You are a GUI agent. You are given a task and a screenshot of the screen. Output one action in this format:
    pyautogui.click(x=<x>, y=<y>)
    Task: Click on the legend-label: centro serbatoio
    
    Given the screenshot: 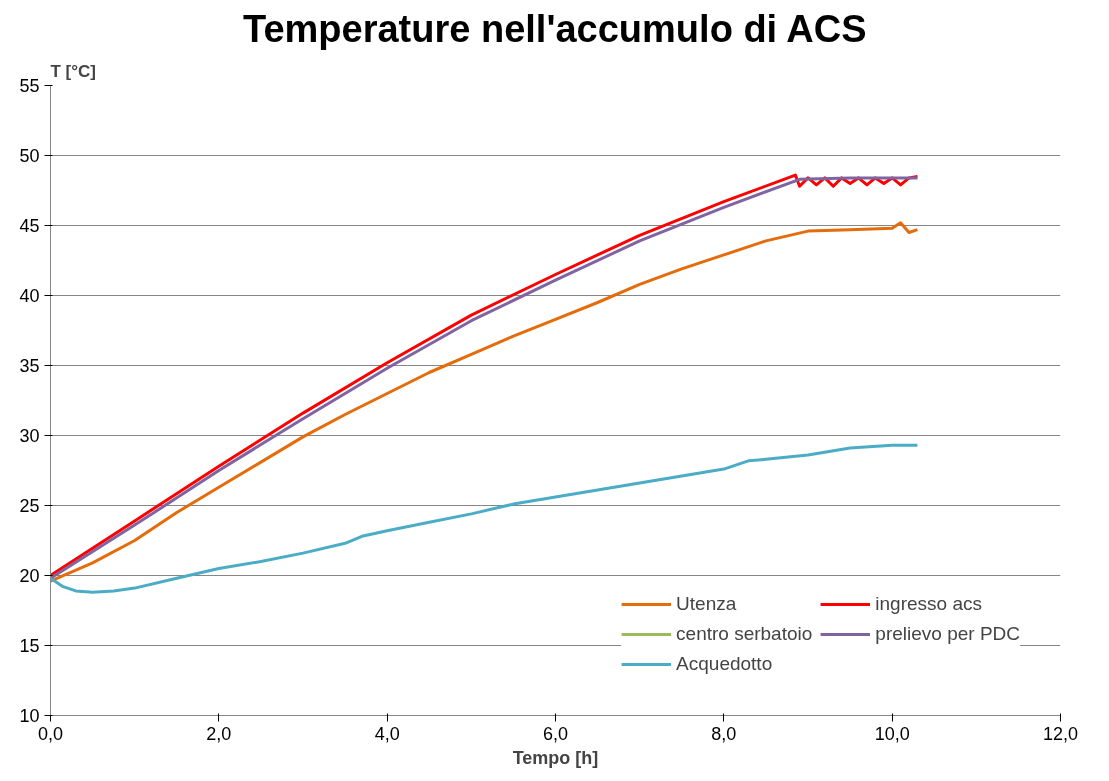 What is the action you would take?
    pyautogui.click(x=744, y=634)
    